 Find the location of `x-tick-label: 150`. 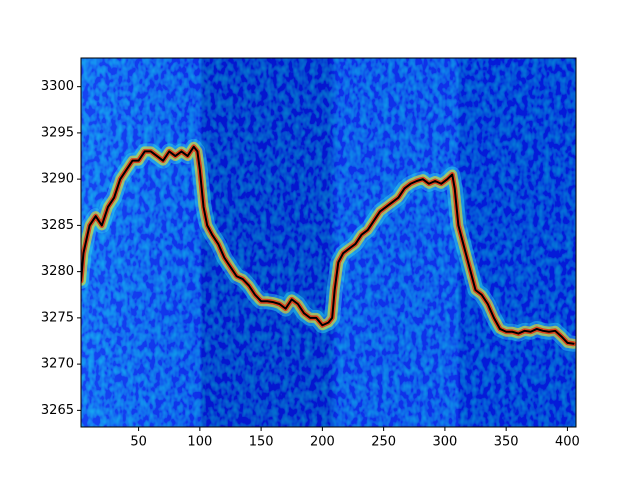

x-tick-label: 150 is located at coordinates (261, 442).